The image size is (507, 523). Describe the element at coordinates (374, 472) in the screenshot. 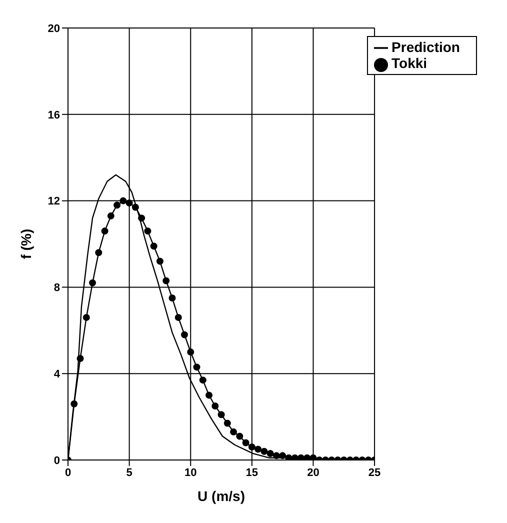

I see `x-tick-label: 25` at that location.